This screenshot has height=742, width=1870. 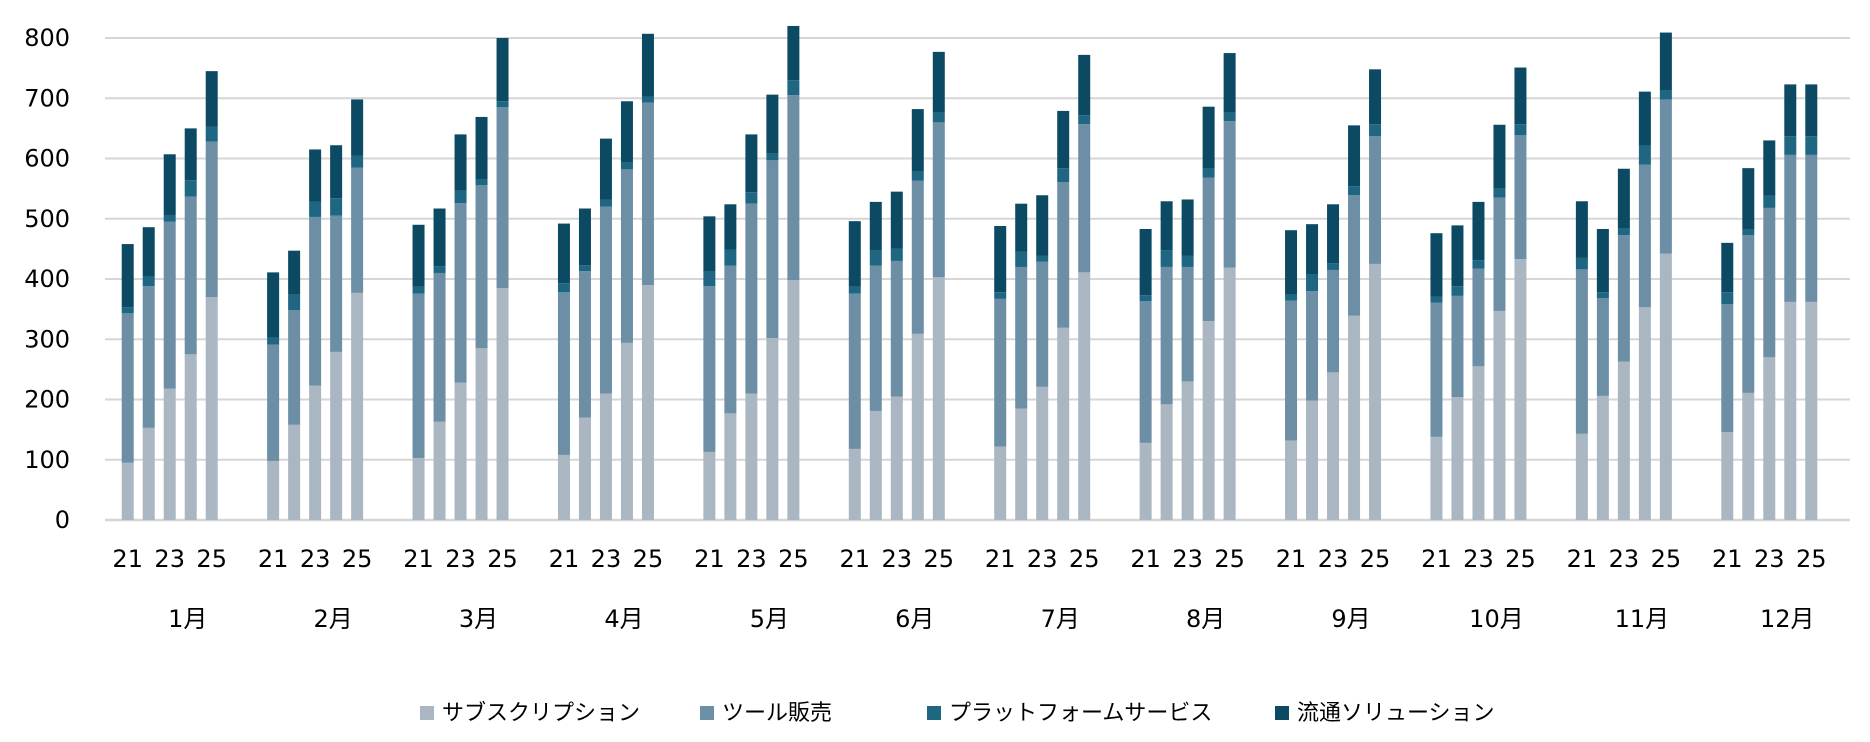 I want to click on bar-m11-y21-s2, so click(x=1581, y=263).